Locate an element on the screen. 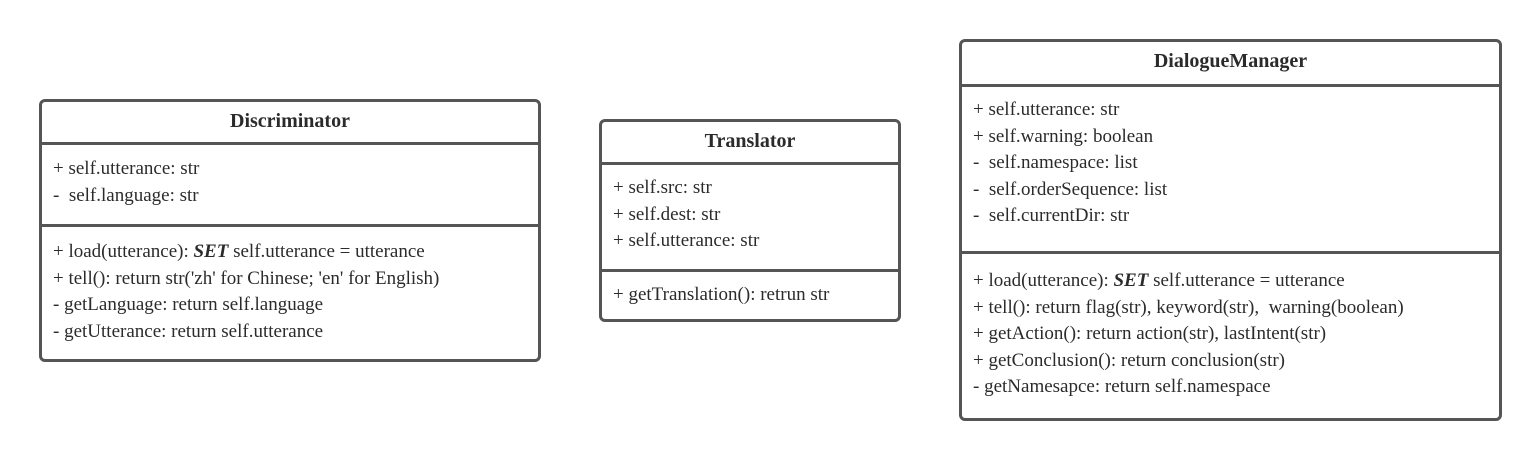 This screenshot has width=1540, height=460. attribute-row: - self.language: str is located at coordinates (126, 195).